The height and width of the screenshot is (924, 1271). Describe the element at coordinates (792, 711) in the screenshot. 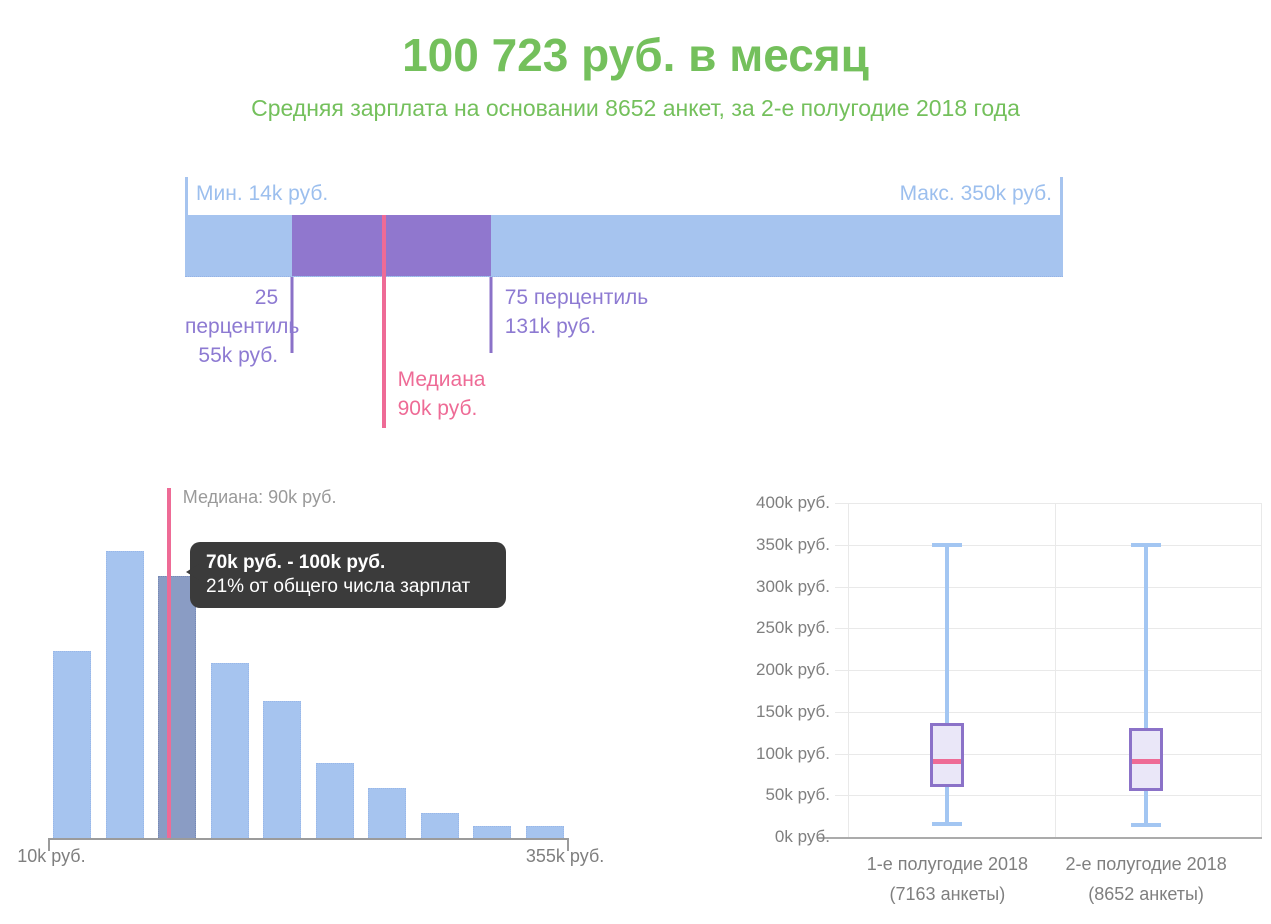

I see `boxplot-y-tick-label: 150k руб.` at that location.